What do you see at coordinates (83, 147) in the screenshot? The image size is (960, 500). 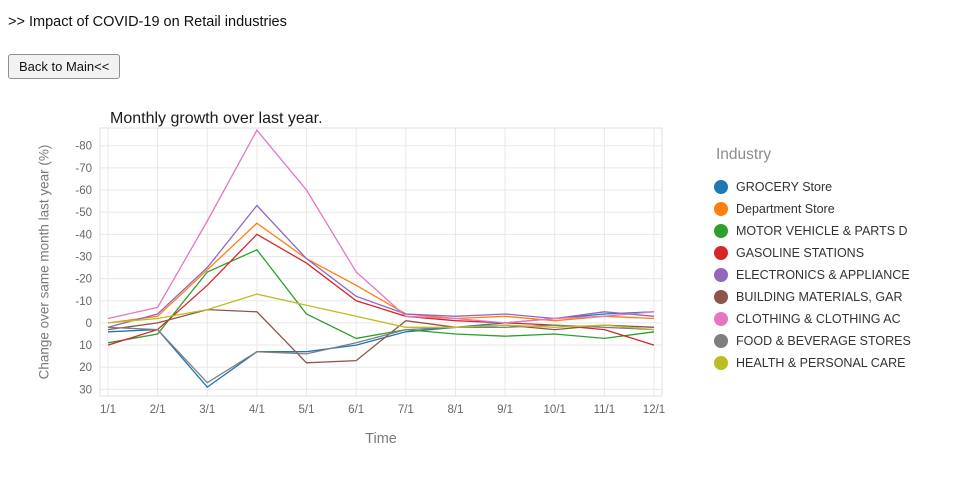 I see `y-tick-label: -80` at bounding box center [83, 147].